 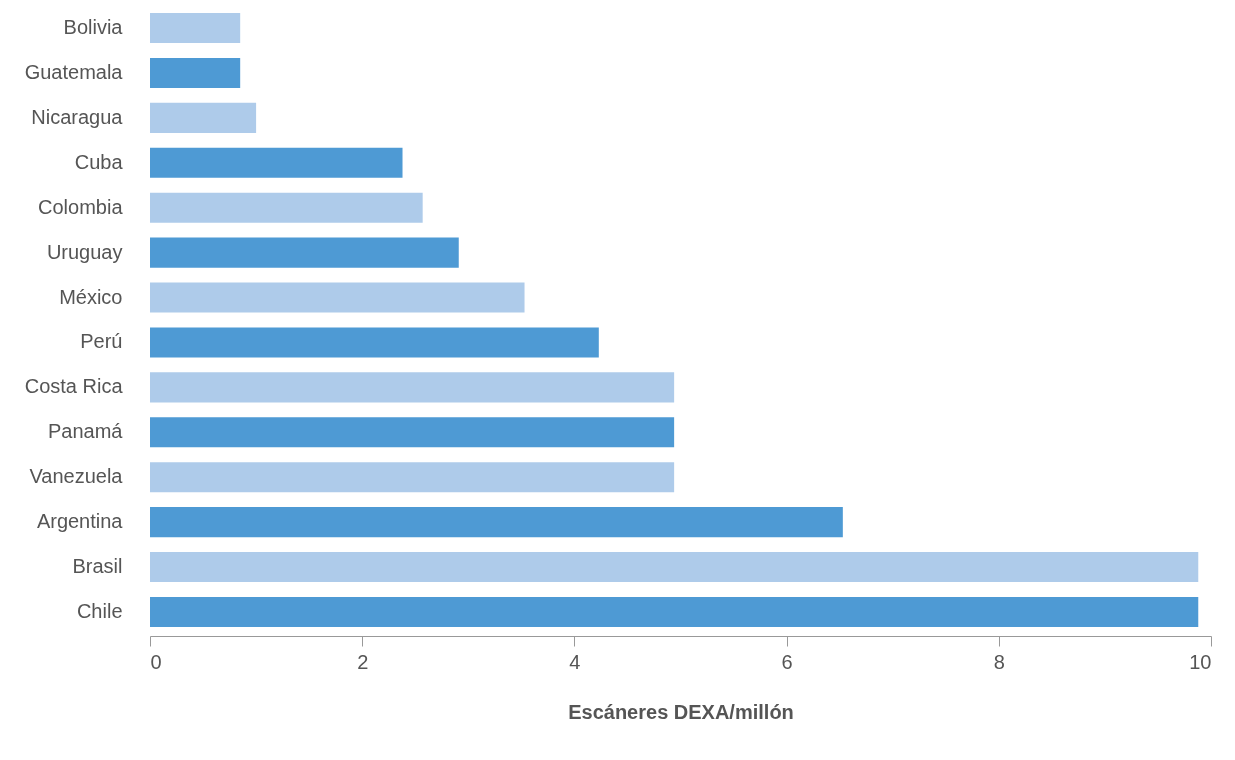 What do you see at coordinates (81, 206) in the screenshot?
I see `y-tick-label: Colombia` at bounding box center [81, 206].